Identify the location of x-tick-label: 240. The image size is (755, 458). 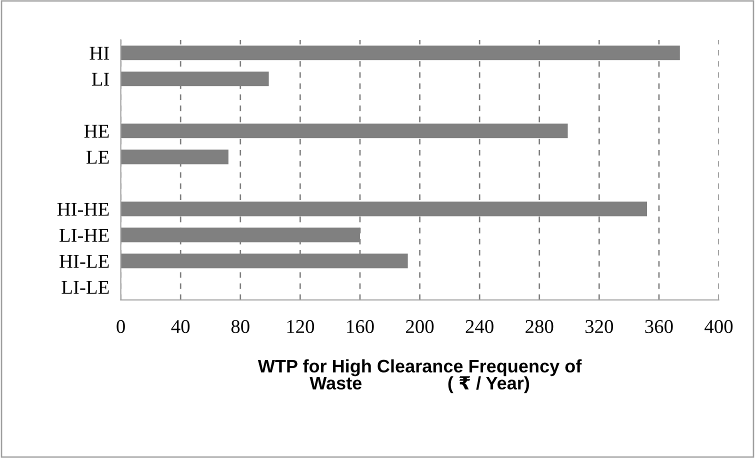
(480, 327).